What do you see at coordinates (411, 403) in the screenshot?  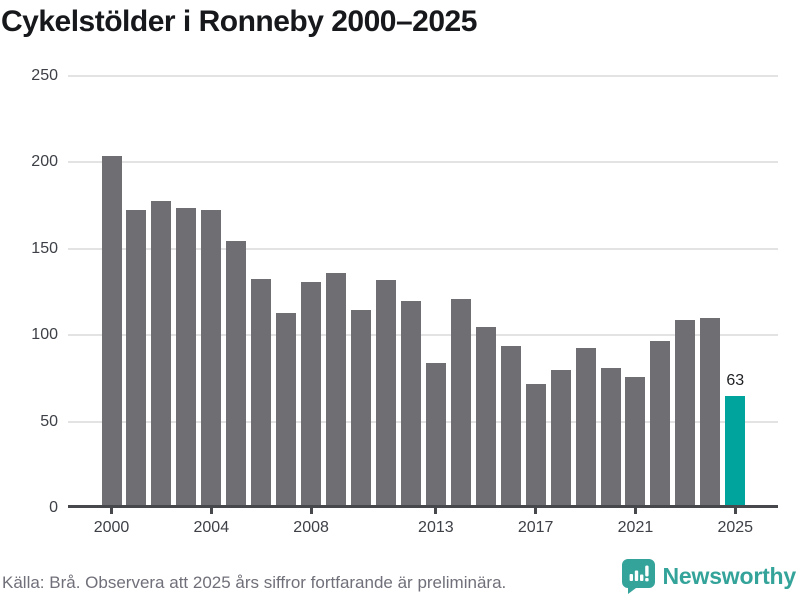 I see `bar-2012` at bounding box center [411, 403].